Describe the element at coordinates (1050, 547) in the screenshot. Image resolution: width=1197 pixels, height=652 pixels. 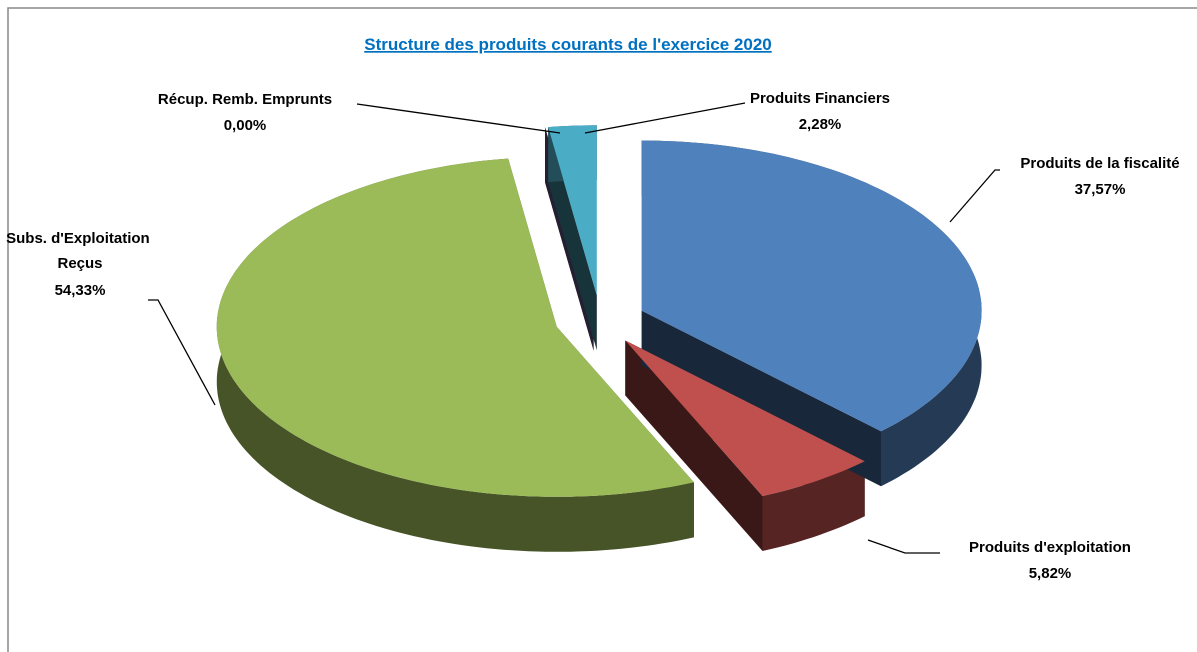
I see `slice-label: Produits d'exploitation` at that location.